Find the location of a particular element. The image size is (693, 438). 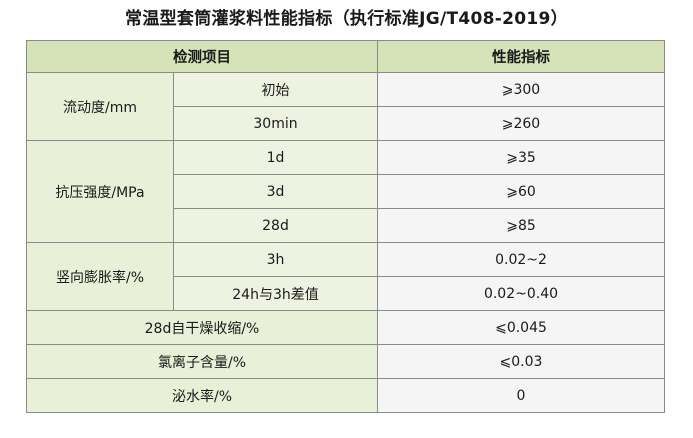

header-item: 检测项目 is located at coordinates (202, 56).